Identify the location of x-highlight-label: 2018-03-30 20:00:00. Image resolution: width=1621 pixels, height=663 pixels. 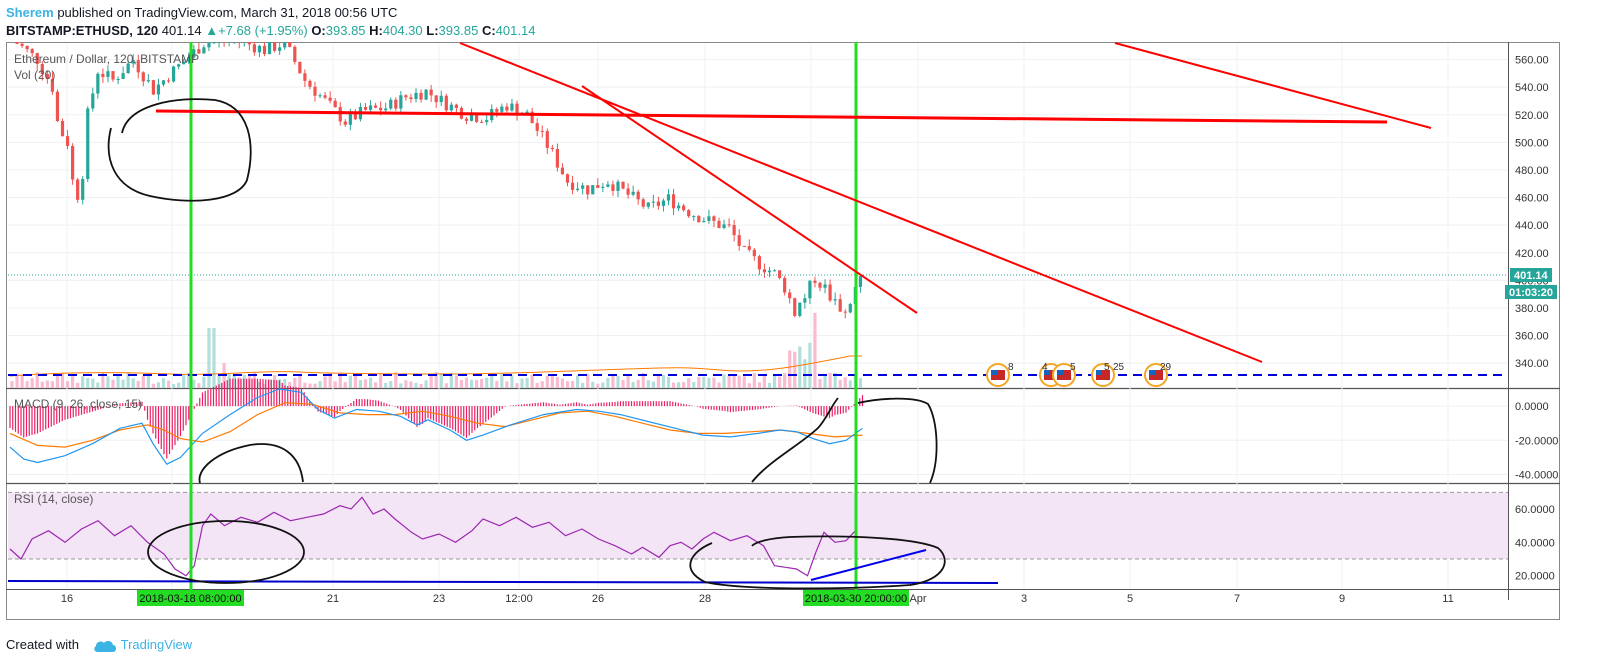
(856, 599).